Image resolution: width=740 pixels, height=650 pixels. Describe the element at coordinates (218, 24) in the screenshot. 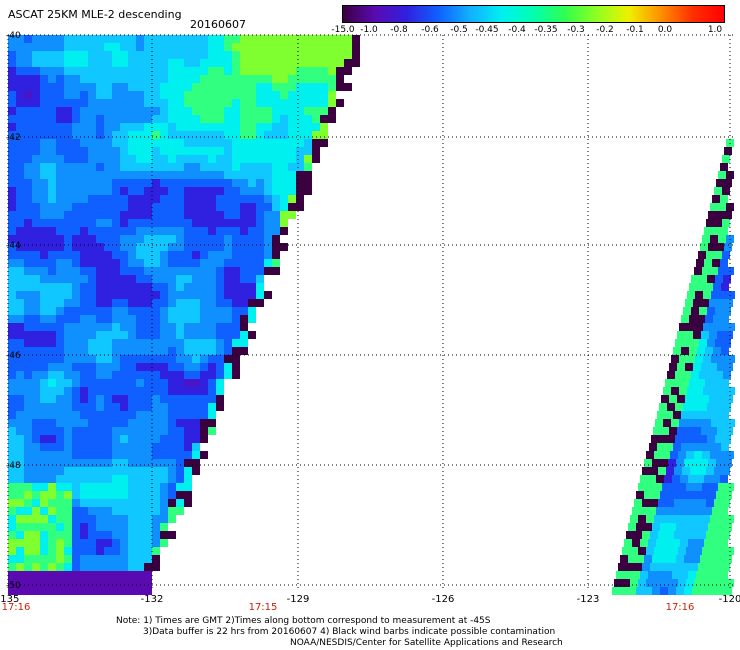

I see `product-date: 20160607` at that location.